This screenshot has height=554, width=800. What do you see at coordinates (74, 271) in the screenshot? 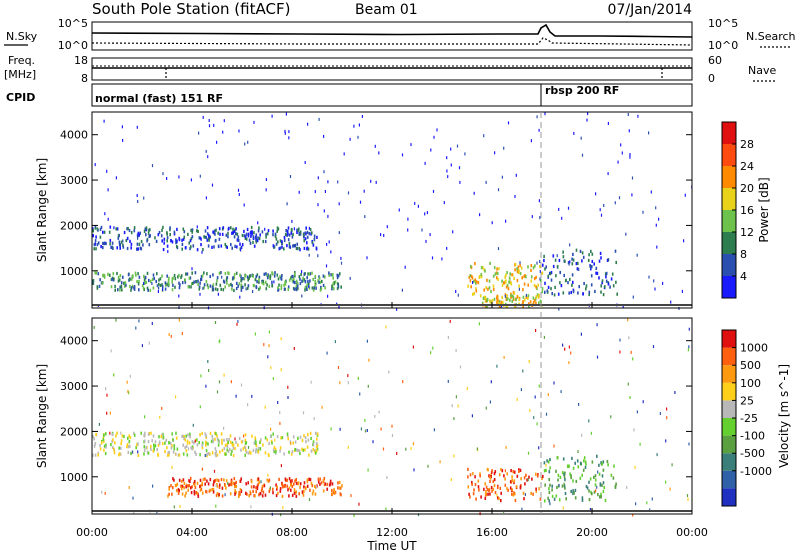
I see `y-tick-label: 1000` at bounding box center [74, 271].